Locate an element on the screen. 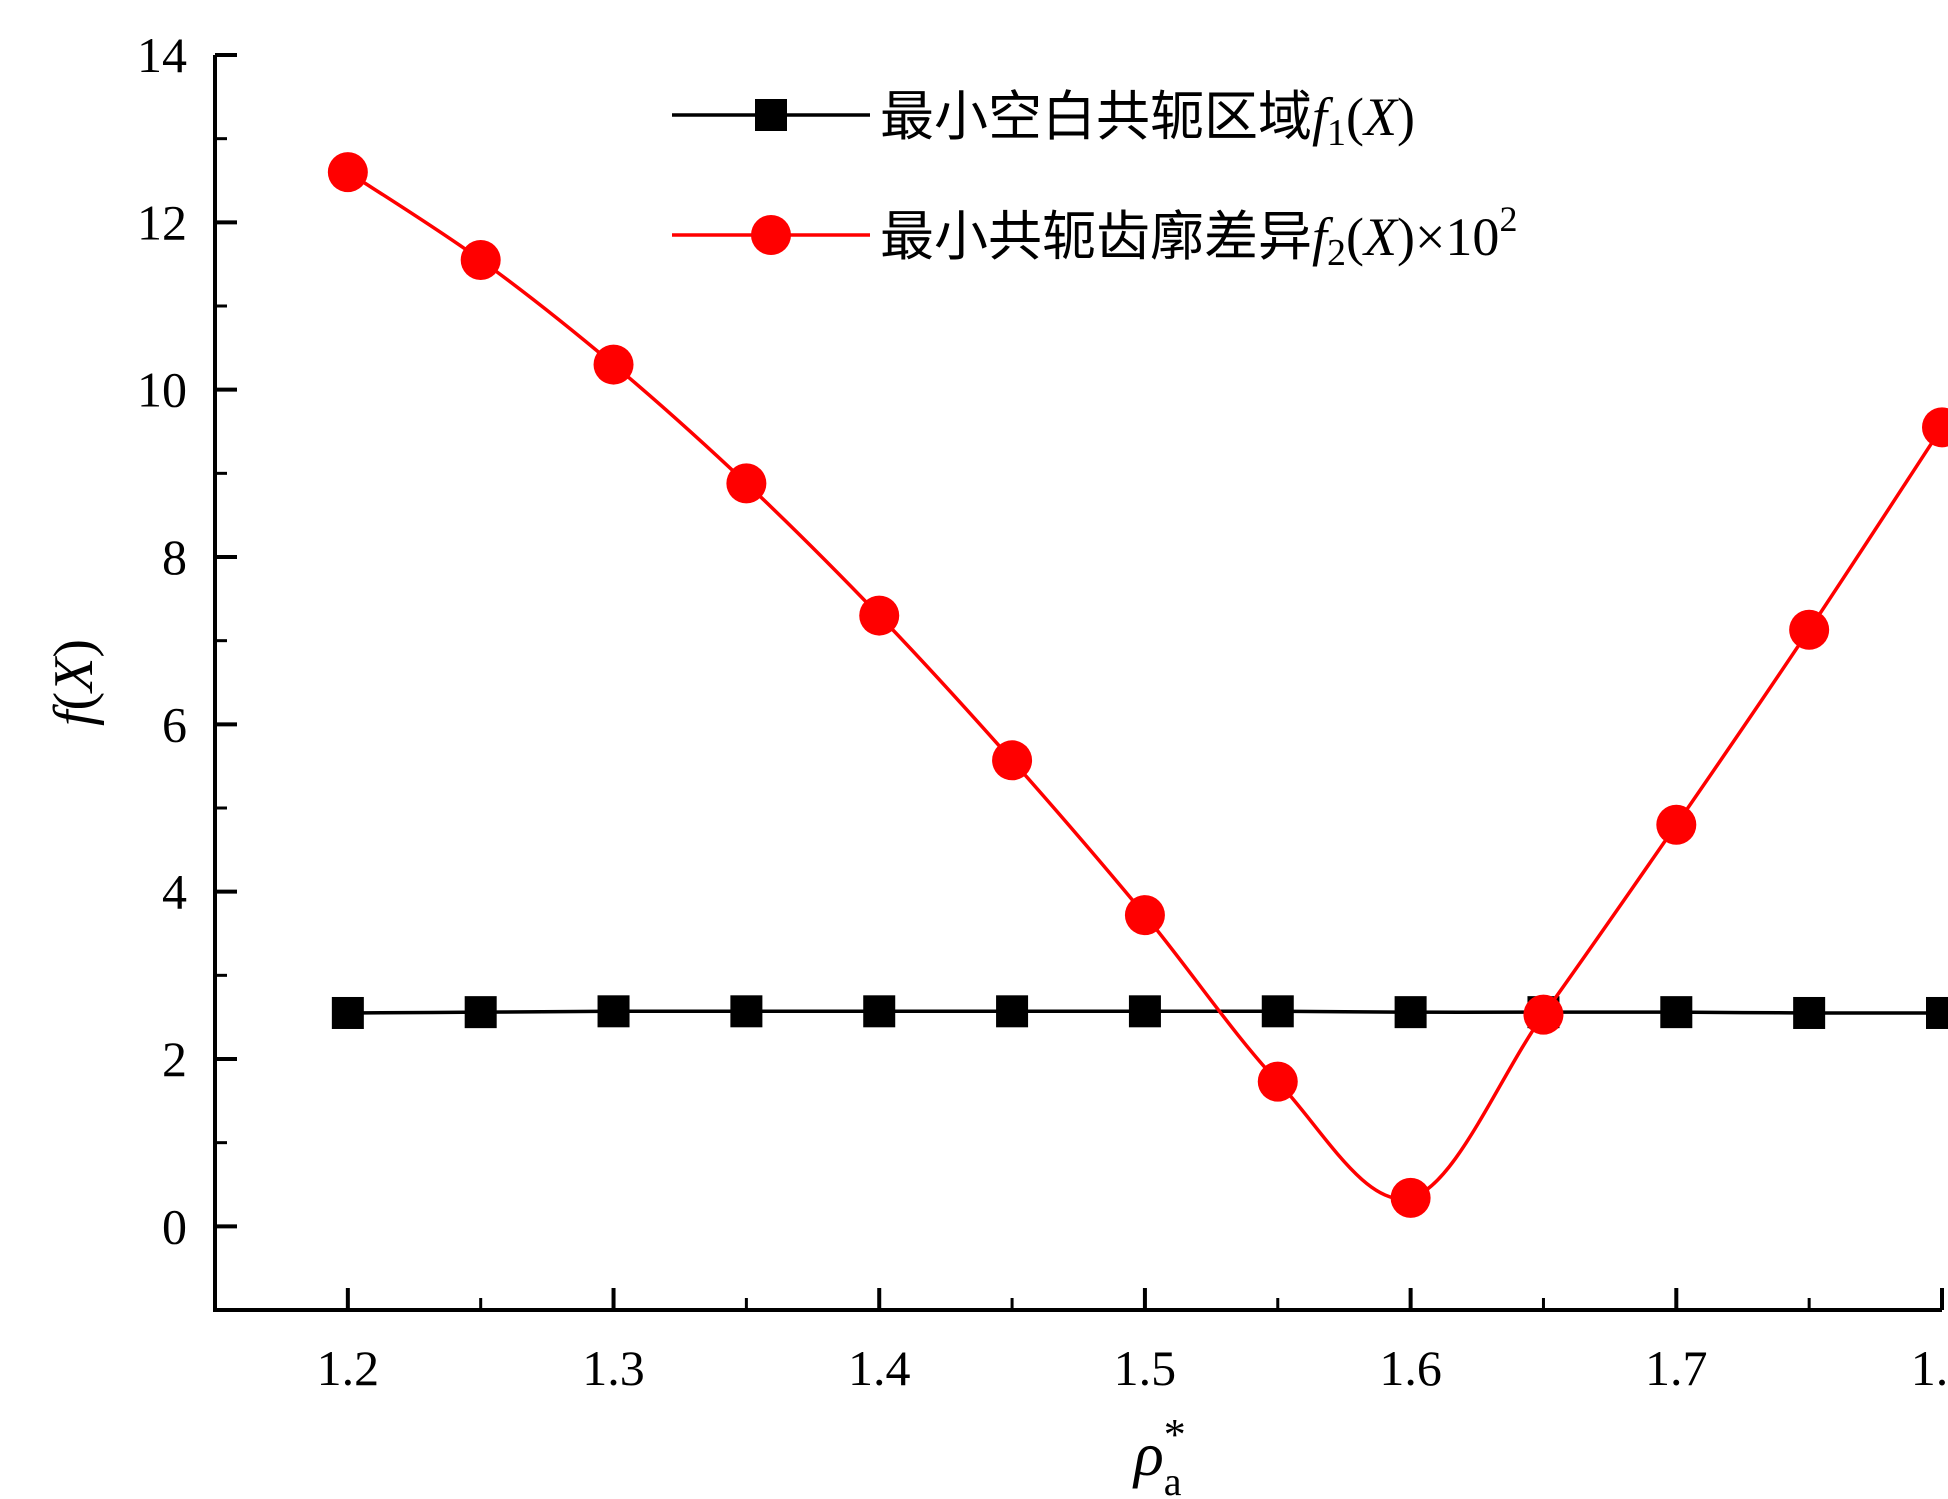  x-tick-label: 1.5 is located at coordinates (1145, 1368).